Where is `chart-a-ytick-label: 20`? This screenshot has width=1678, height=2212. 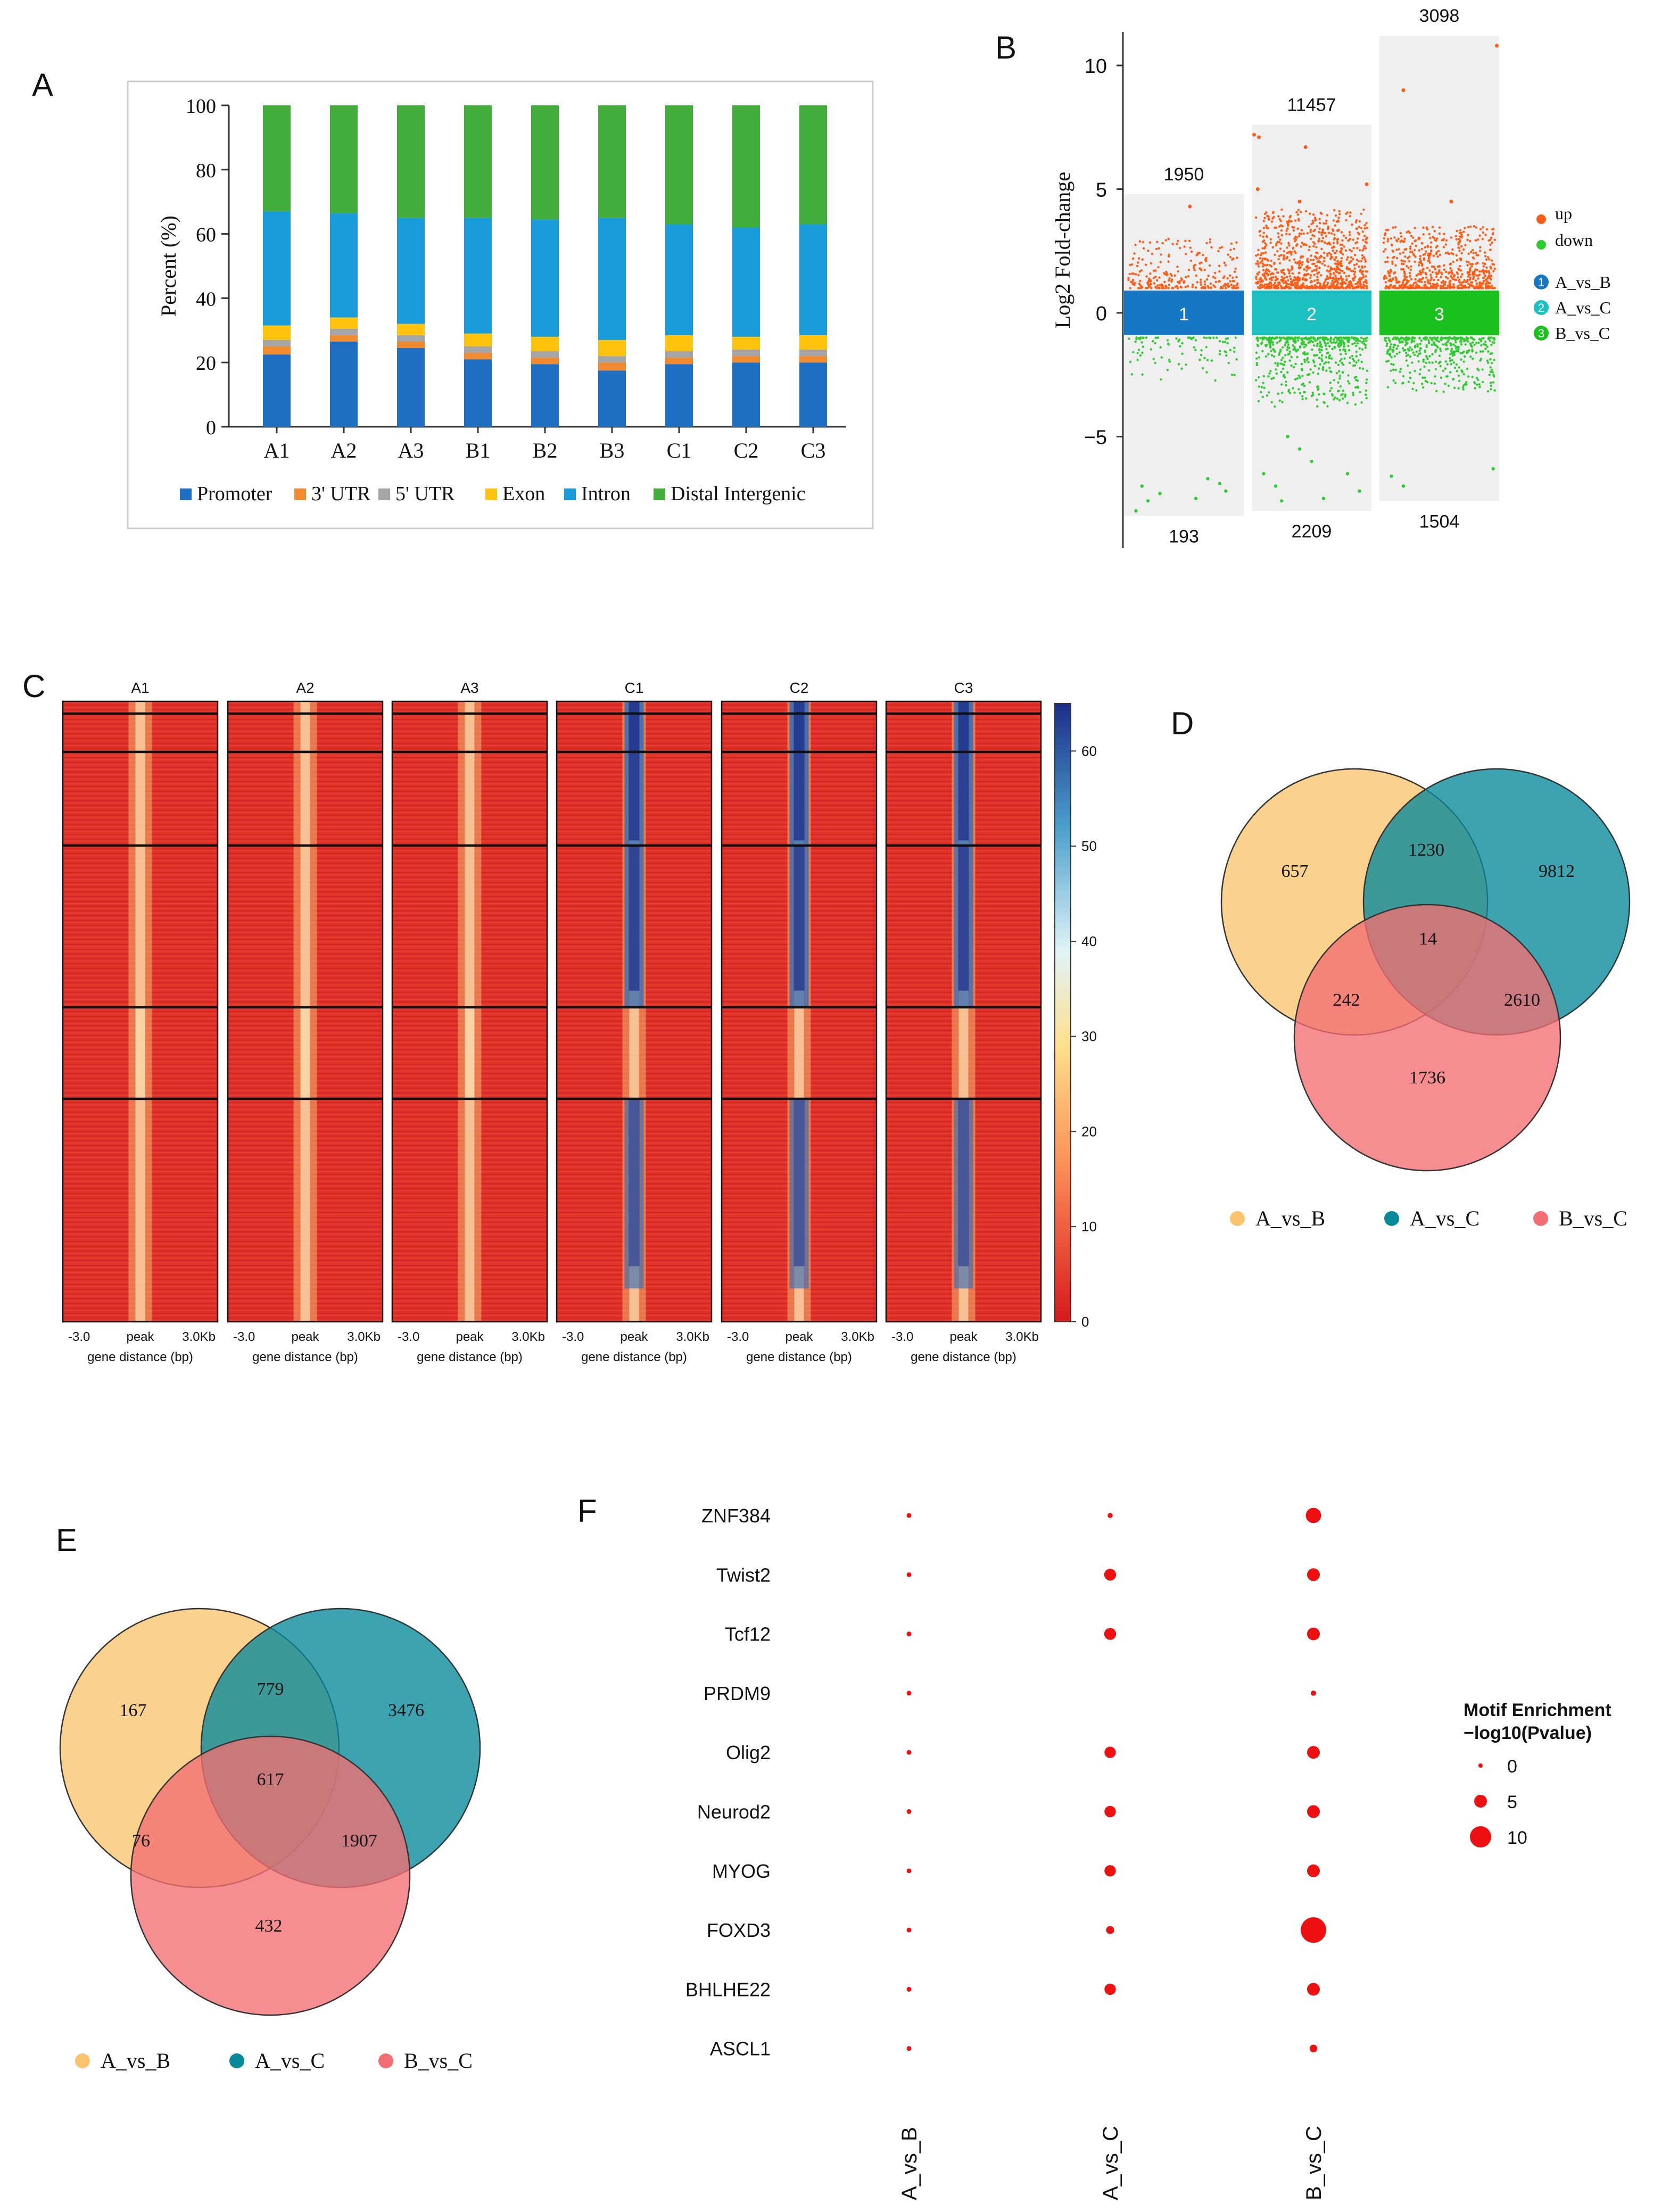
chart-a-ytick-label: 20 is located at coordinates (206, 363).